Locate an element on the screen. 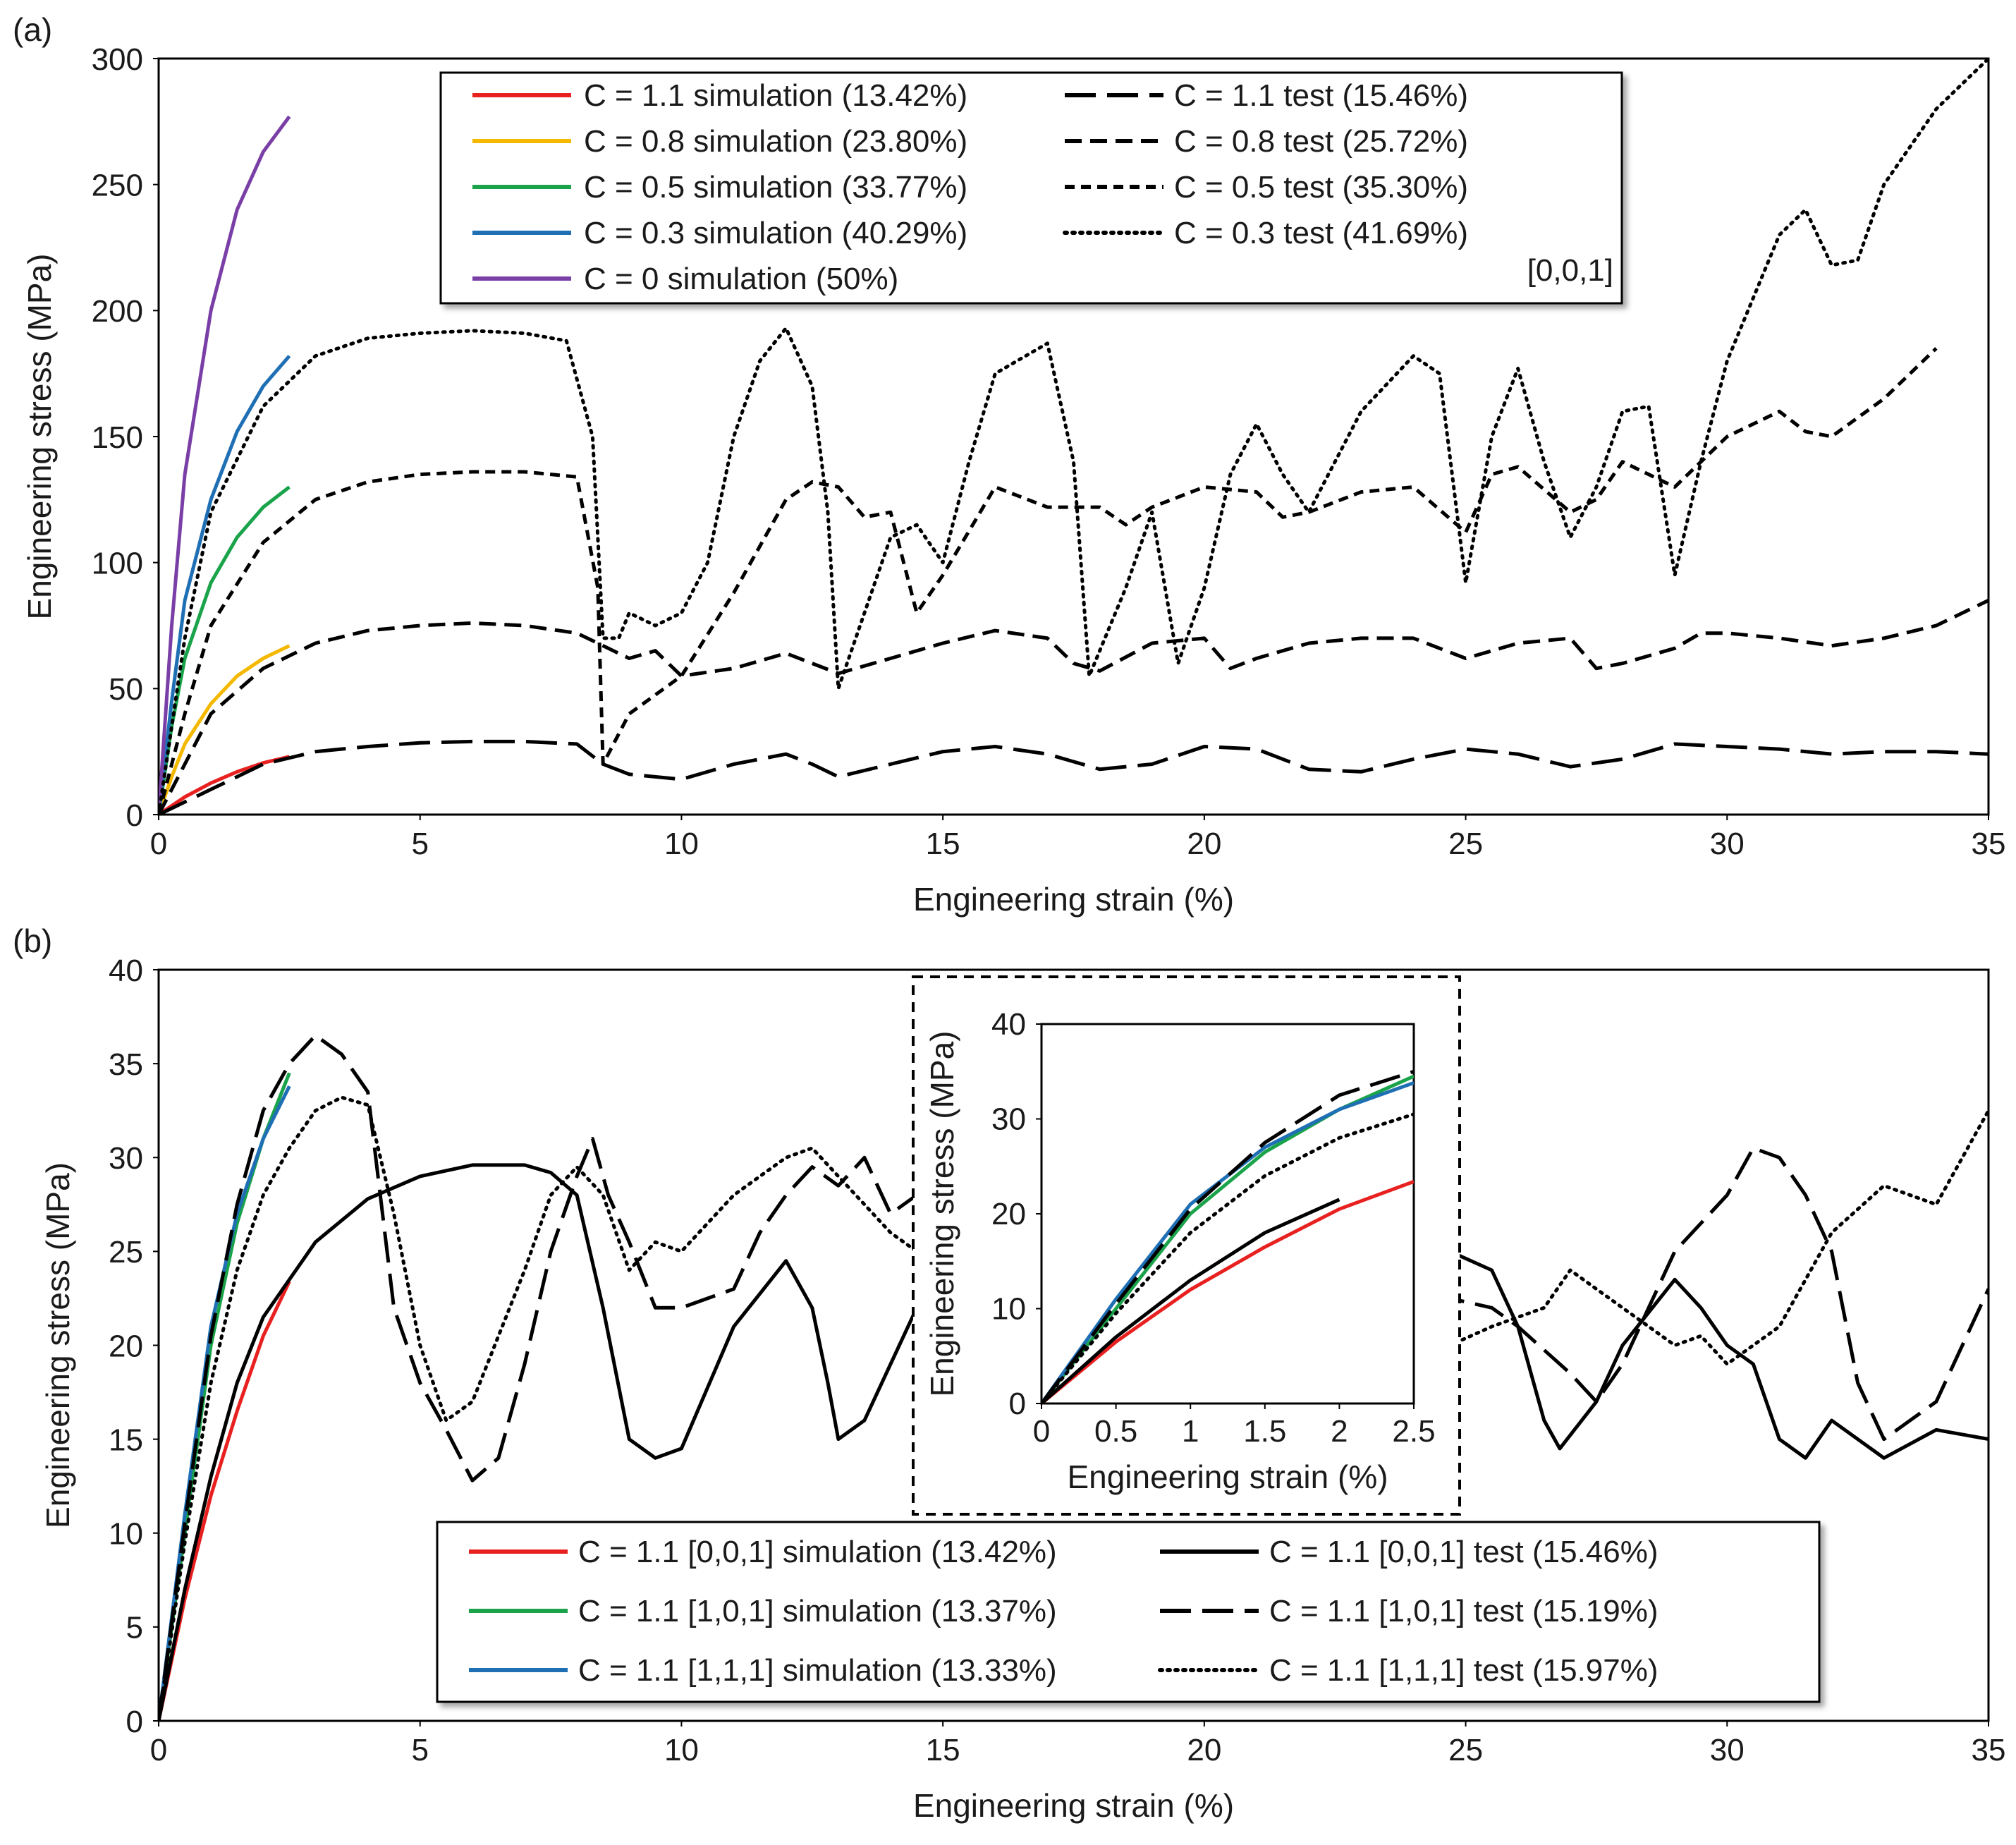 This screenshot has height=1845, width=2016. inset-y-axis-label: Engineering stress (MPa) is located at coordinates (942, 1214).